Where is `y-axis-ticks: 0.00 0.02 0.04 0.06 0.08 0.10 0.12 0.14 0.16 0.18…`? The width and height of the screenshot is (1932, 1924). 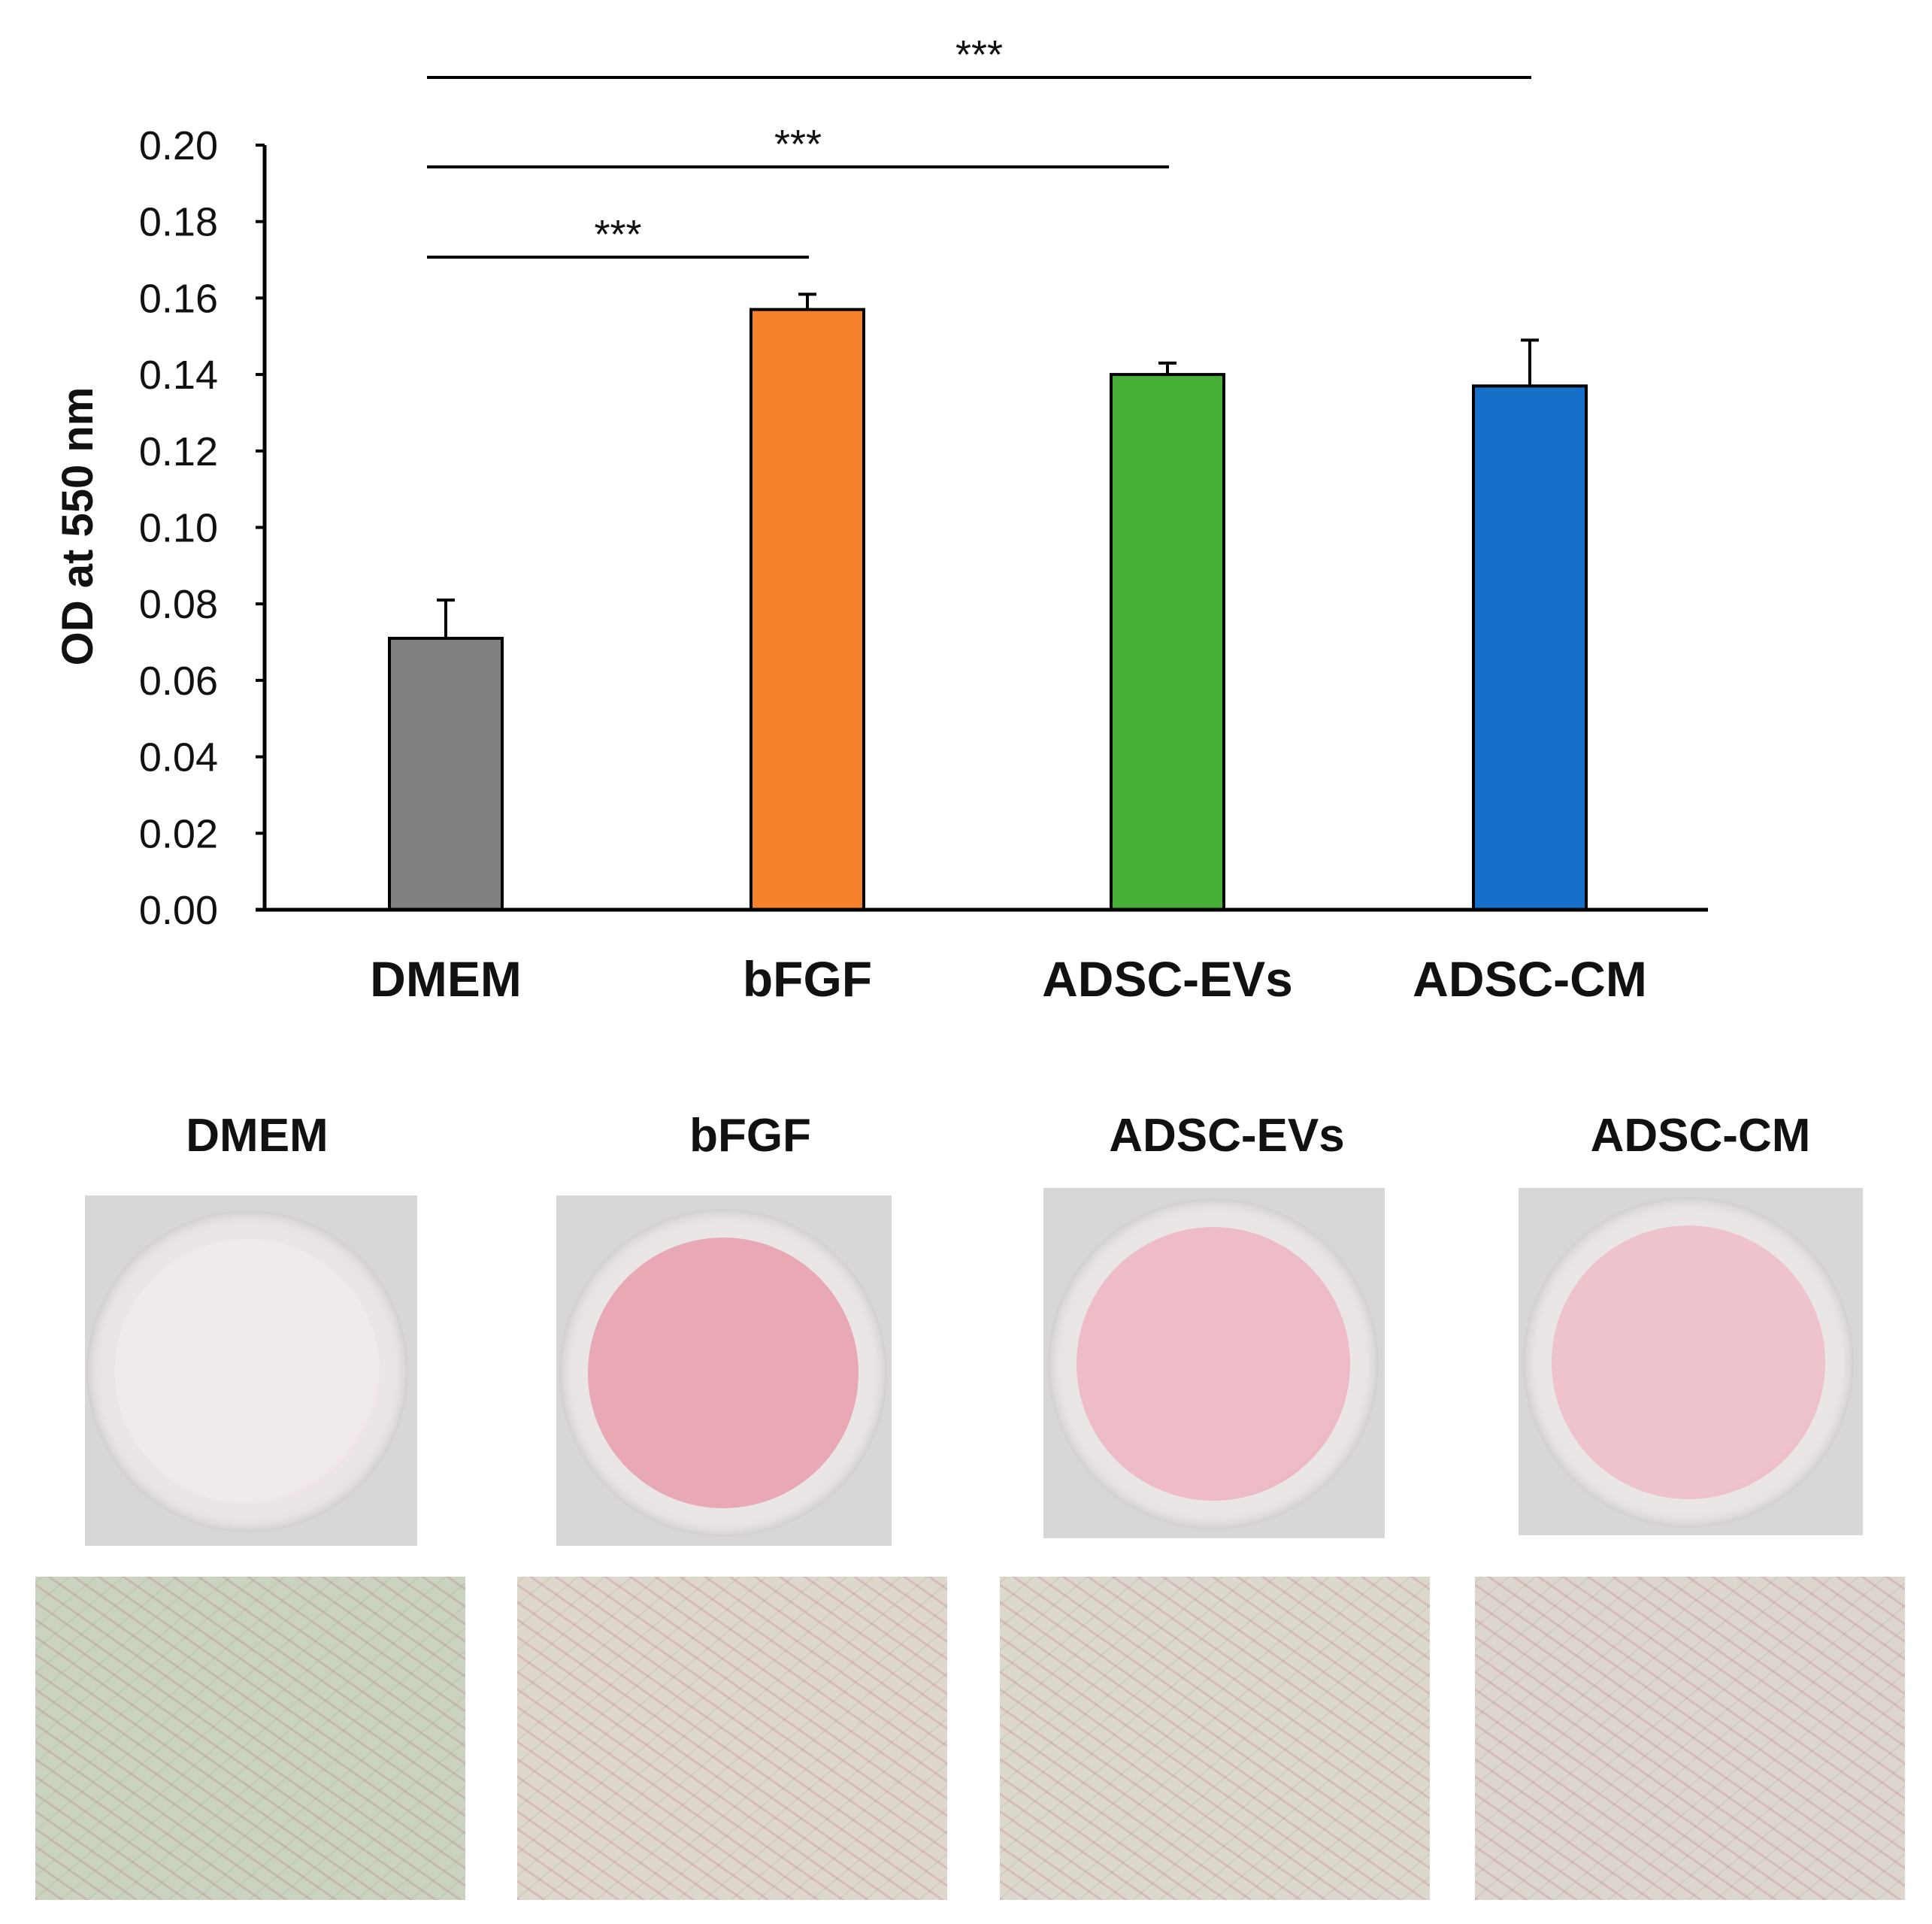
y-axis-ticks: 0.00 0.02 0.04 0.06 0.08 0.10 0.12 0.14 0.16 0.18… is located at coordinates (202, 528).